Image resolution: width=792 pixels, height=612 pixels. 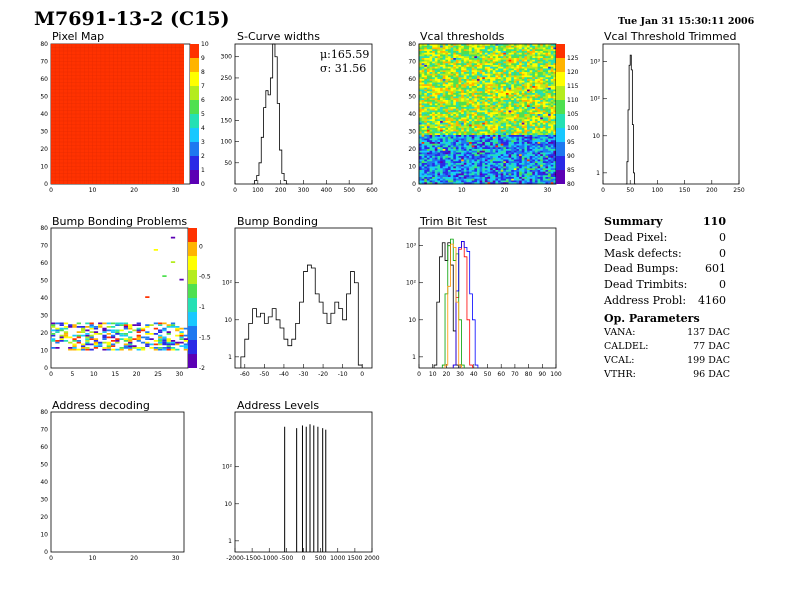 What do you see at coordinates (548, 190) in the screenshot?
I see `x-tick-label: 30` at bounding box center [548, 190].